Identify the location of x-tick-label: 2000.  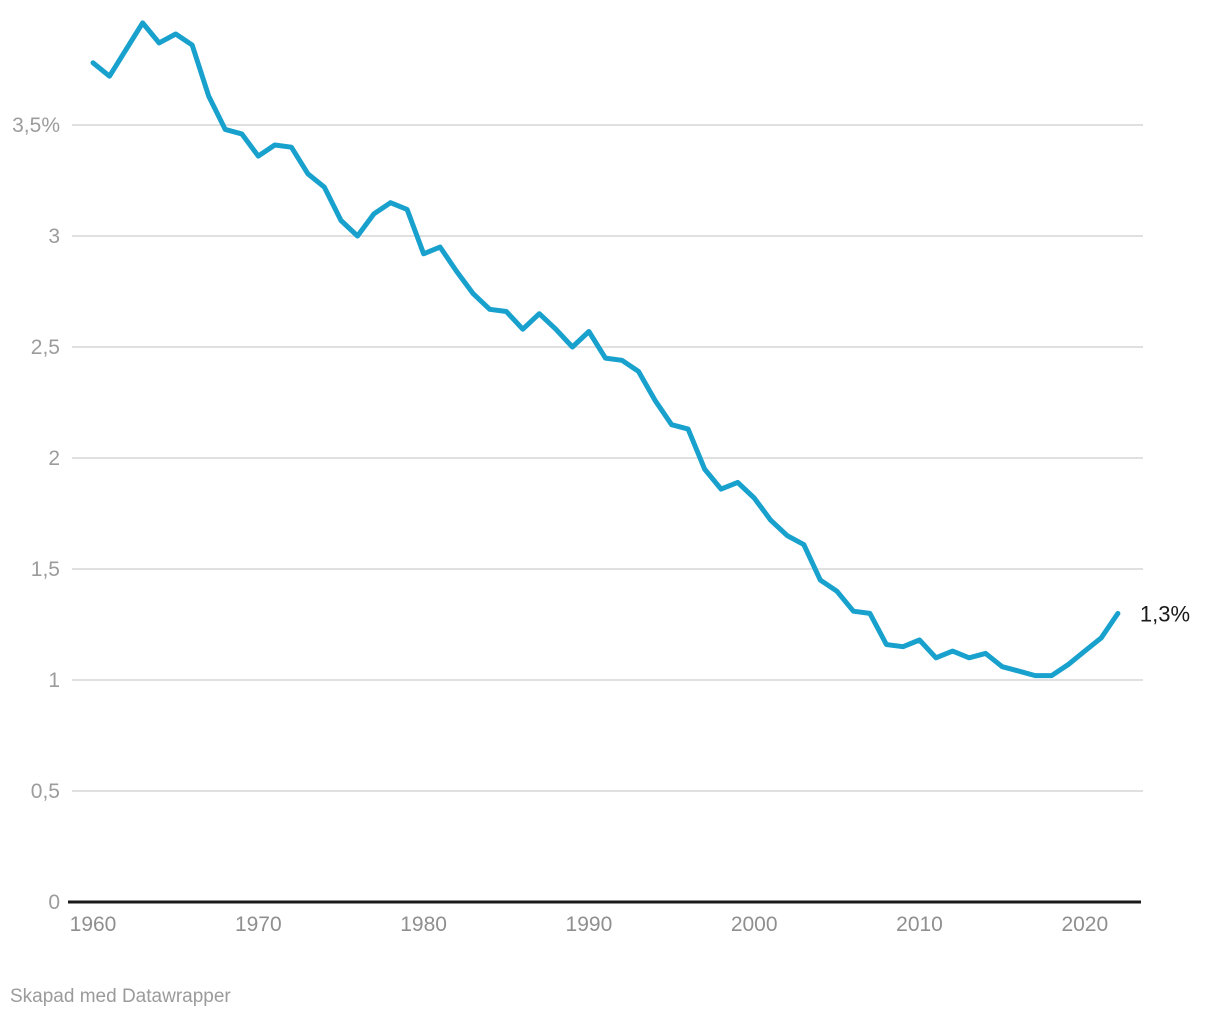
(754, 924).